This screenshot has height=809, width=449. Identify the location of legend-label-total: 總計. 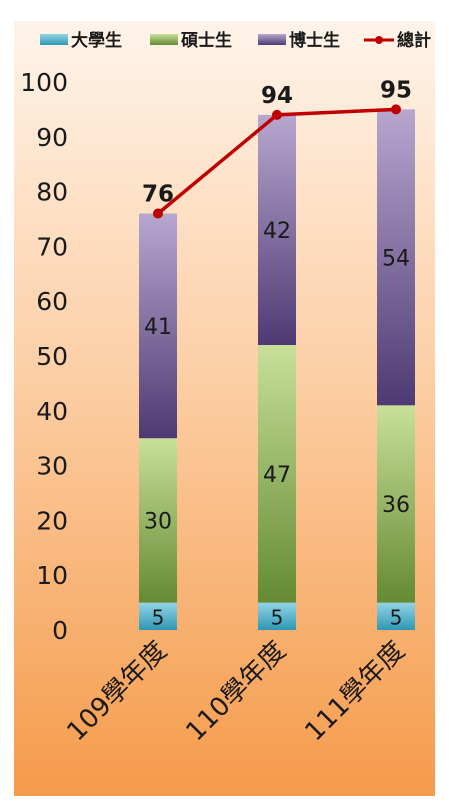
(414, 40).